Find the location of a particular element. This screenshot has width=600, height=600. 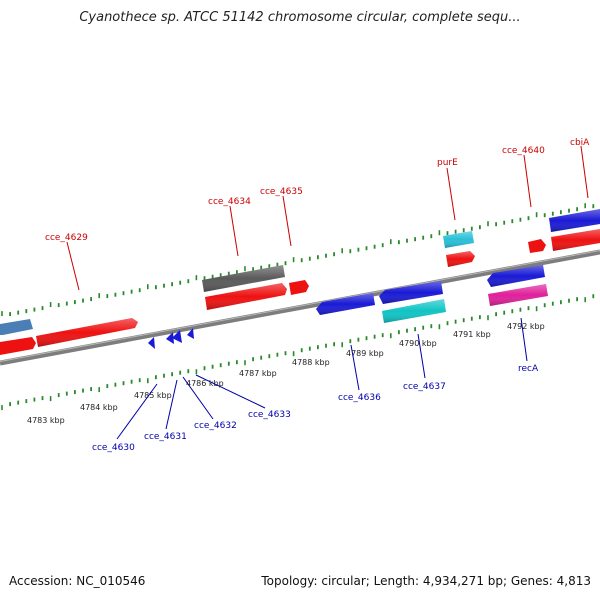

kbp-label: 4788 kbp is located at coordinates (311, 362).